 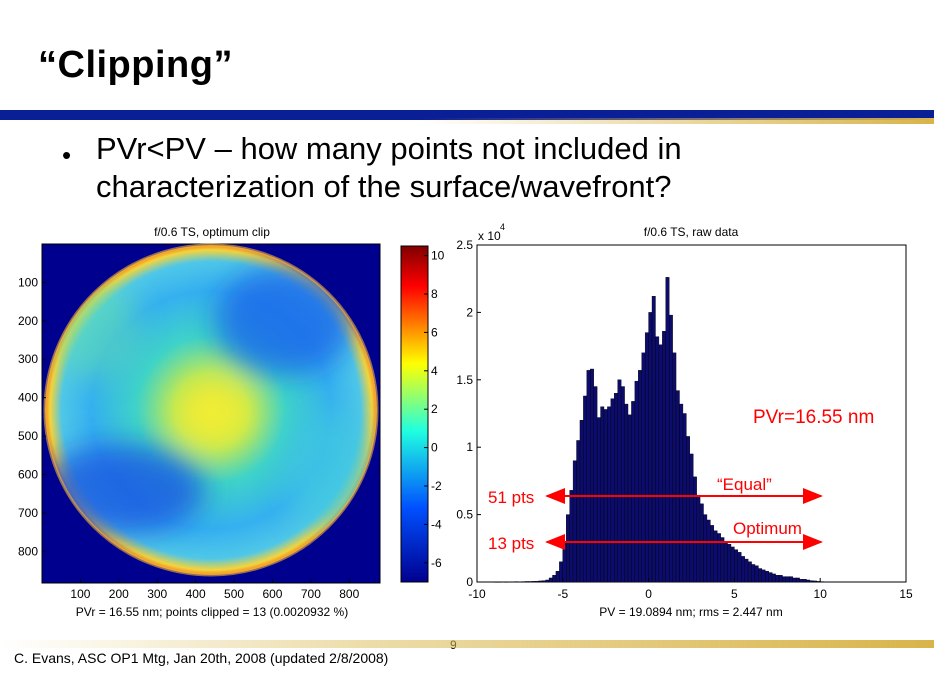 I want to click on heatmap-x-tick-label: 600, so click(x=272, y=594).